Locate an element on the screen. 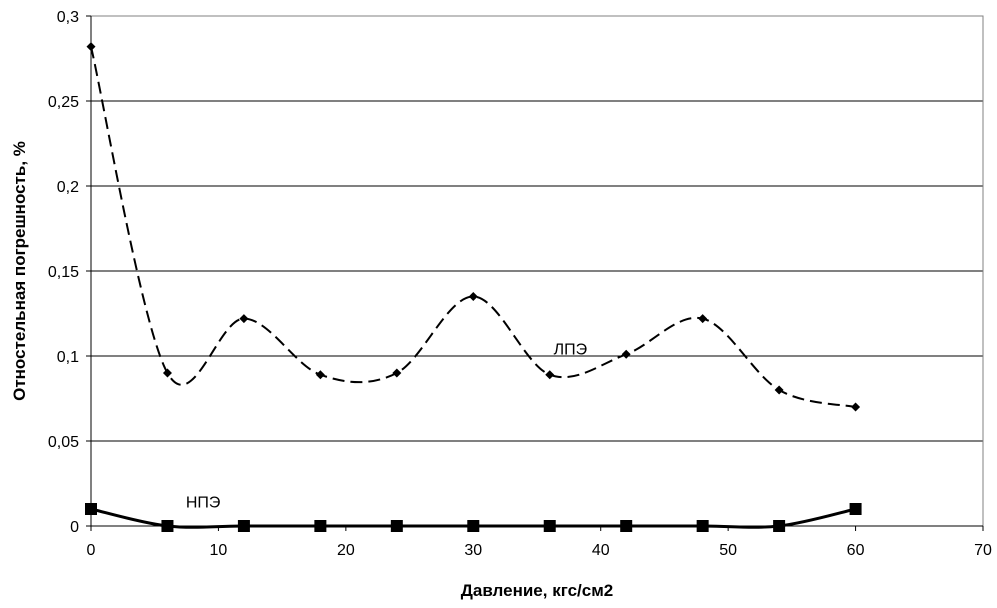 This screenshot has width=997, height=608. x-tick-label: 70 is located at coordinates (983, 550).